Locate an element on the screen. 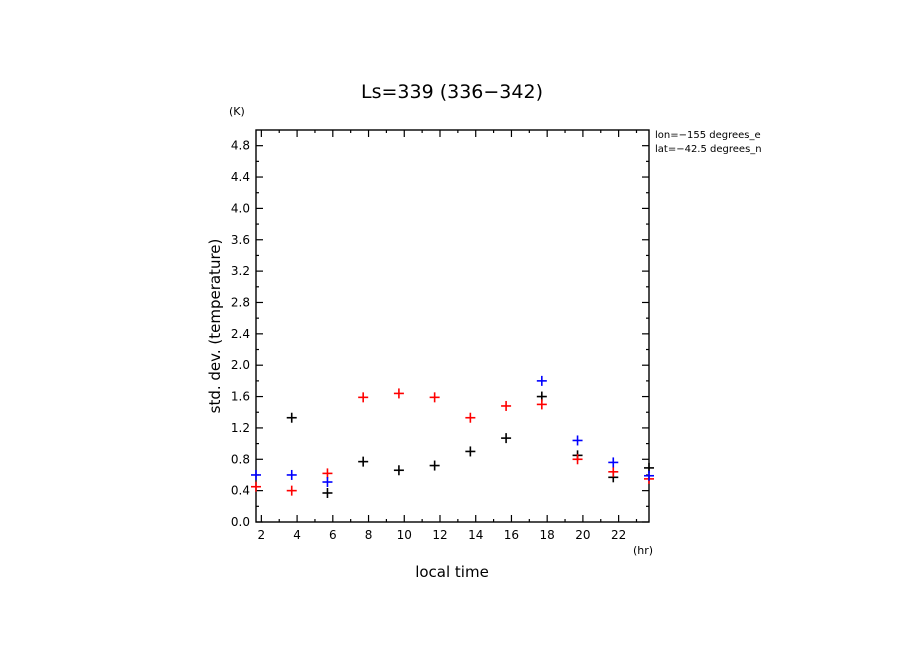  x-tick-label: 16 is located at coordinates (511, 535).